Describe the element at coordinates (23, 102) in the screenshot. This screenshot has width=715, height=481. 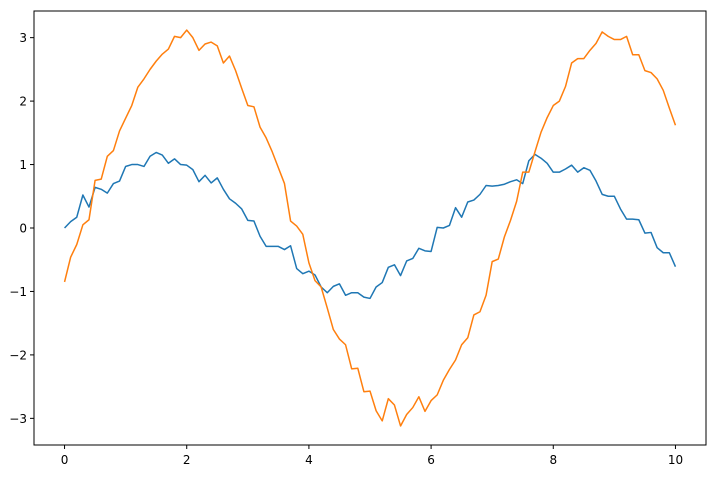
I see `y-tick-label: 2` at that location.